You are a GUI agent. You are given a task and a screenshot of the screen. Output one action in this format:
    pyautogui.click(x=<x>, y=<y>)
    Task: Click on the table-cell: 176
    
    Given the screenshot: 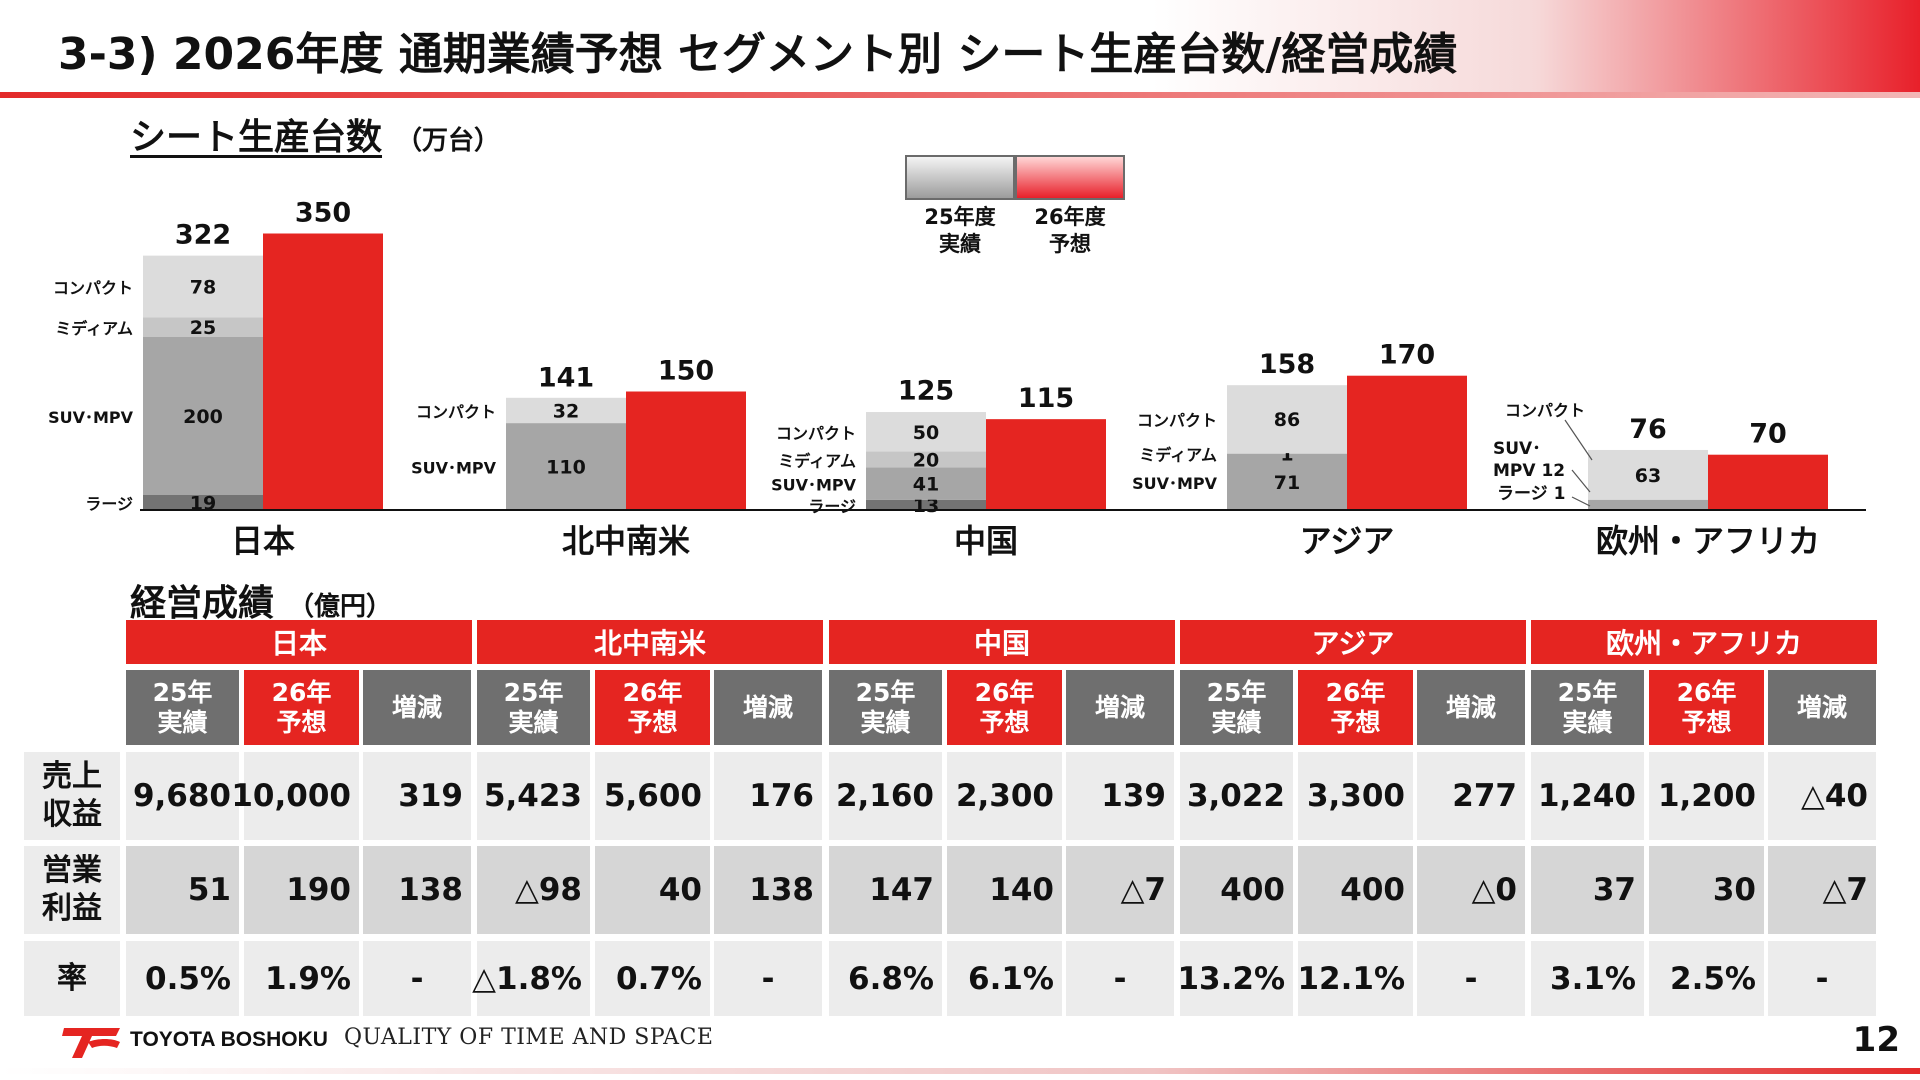 What is the action you would take?
    pyautogui.click(x=768, y=796)
    